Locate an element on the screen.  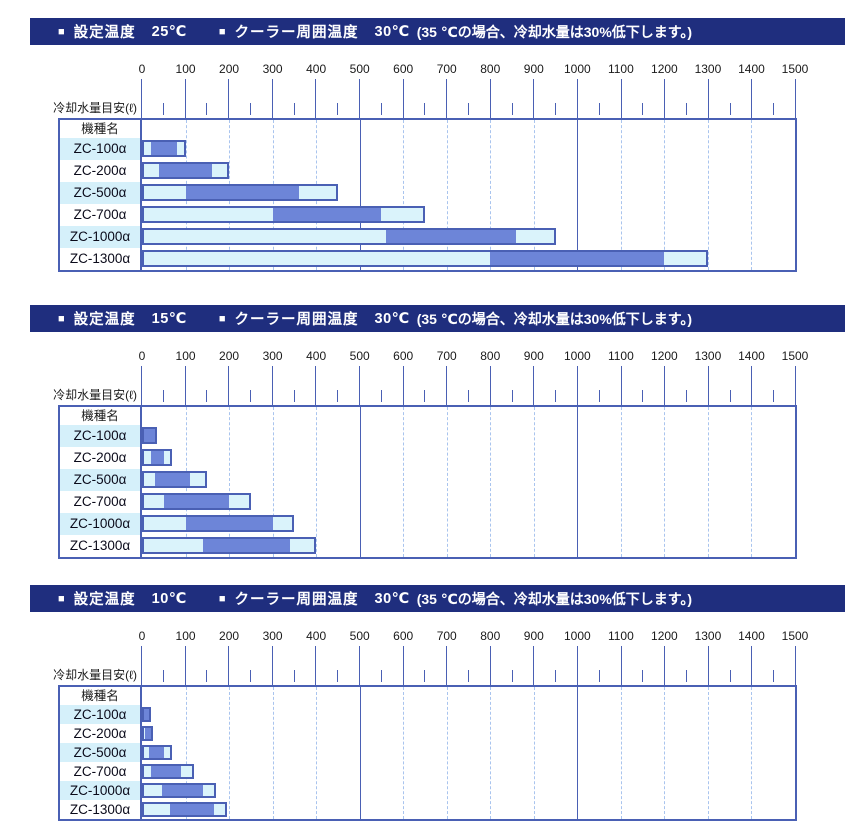
tick-label: 1400 is located at coordinates (751, 636).